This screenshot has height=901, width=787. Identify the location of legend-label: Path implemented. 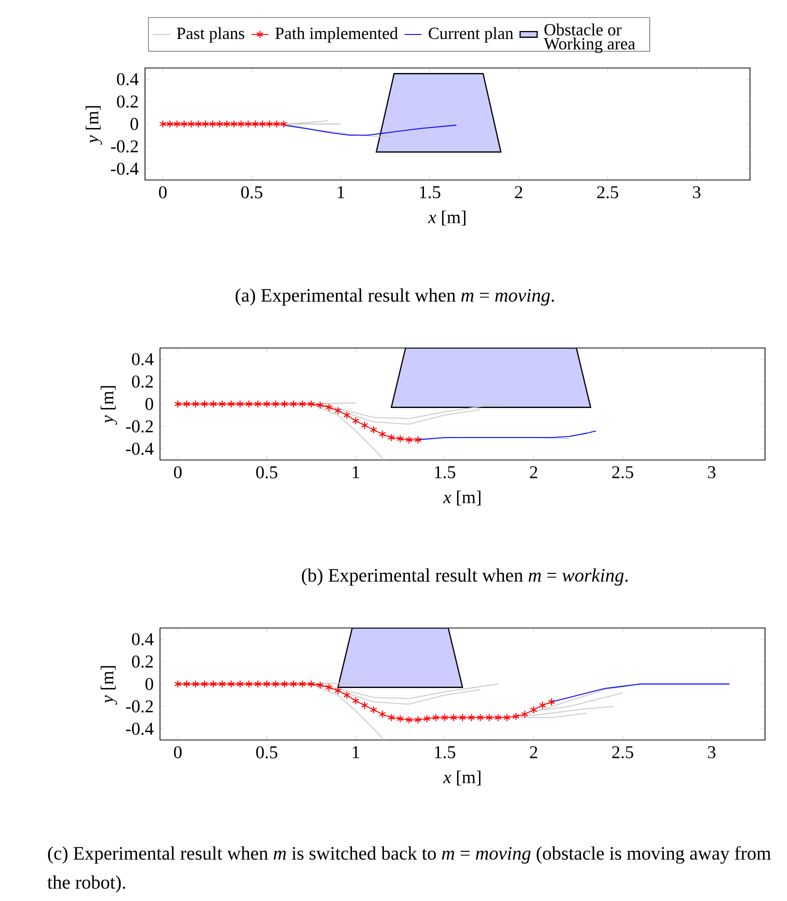
(336, 35).